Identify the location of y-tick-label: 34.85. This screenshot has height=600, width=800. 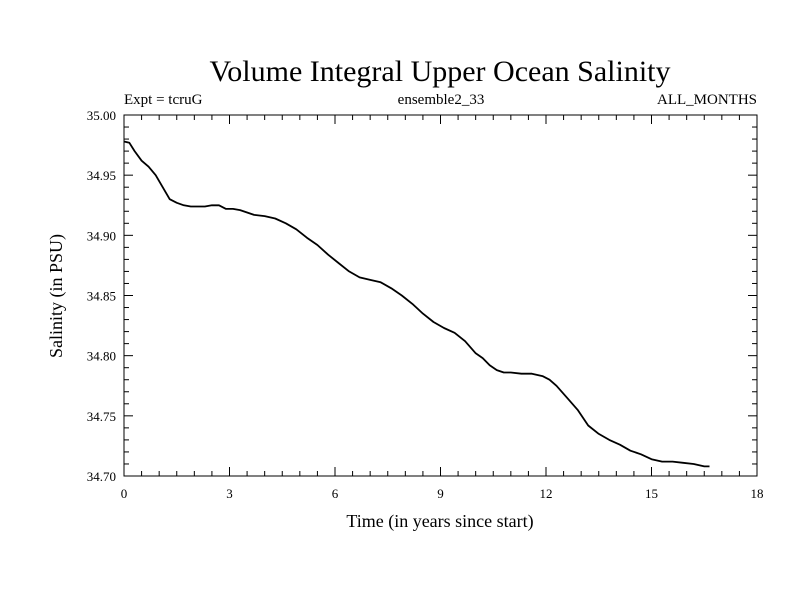
(101, 296).